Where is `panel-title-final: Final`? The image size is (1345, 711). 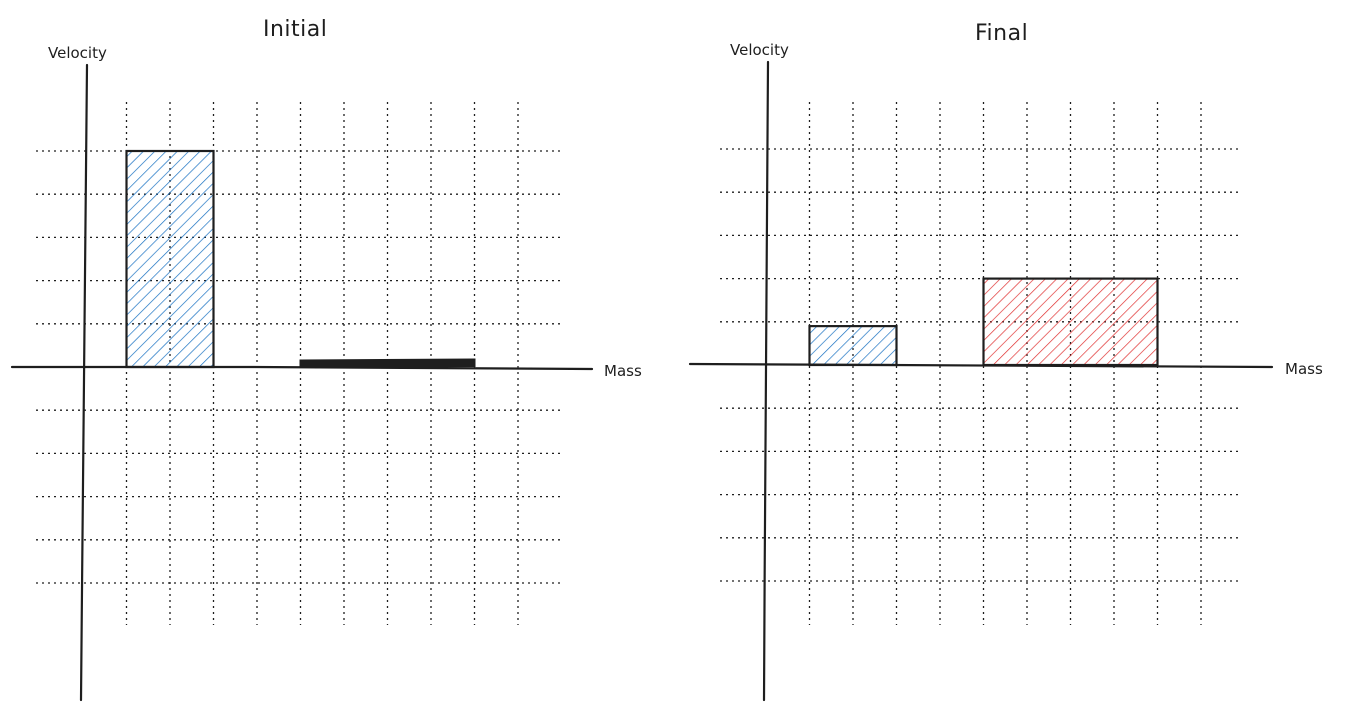
panel-title-final: Final is located at coordinates (1001, 33).